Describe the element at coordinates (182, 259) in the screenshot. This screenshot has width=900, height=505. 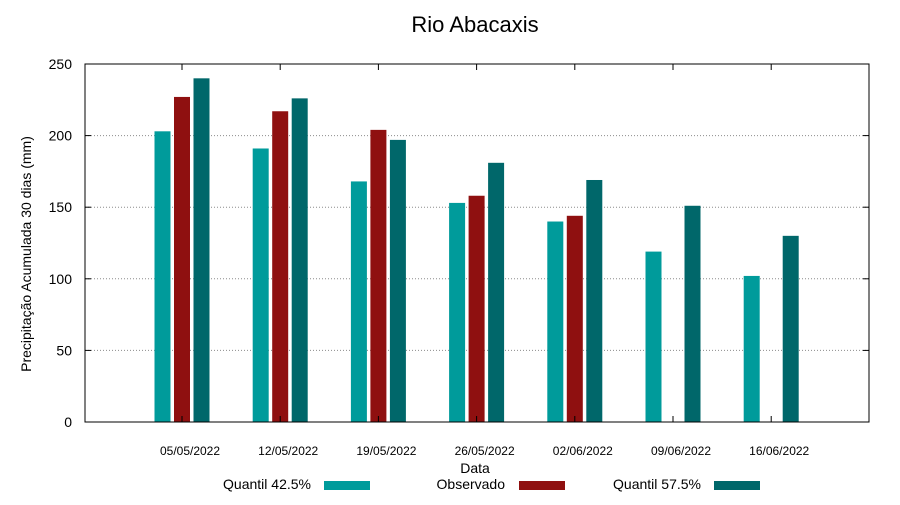
I see `bar-Observado-05/05/2022` at that location.